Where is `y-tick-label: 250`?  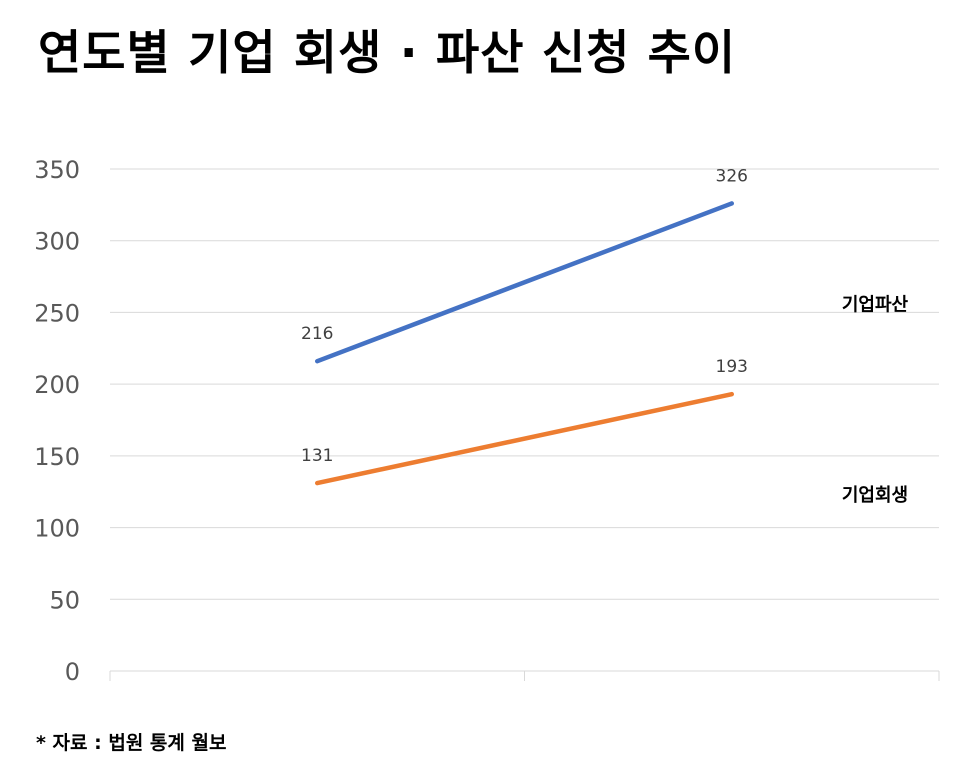
y-tick-label: 250 is located at coordinates (57, 313).